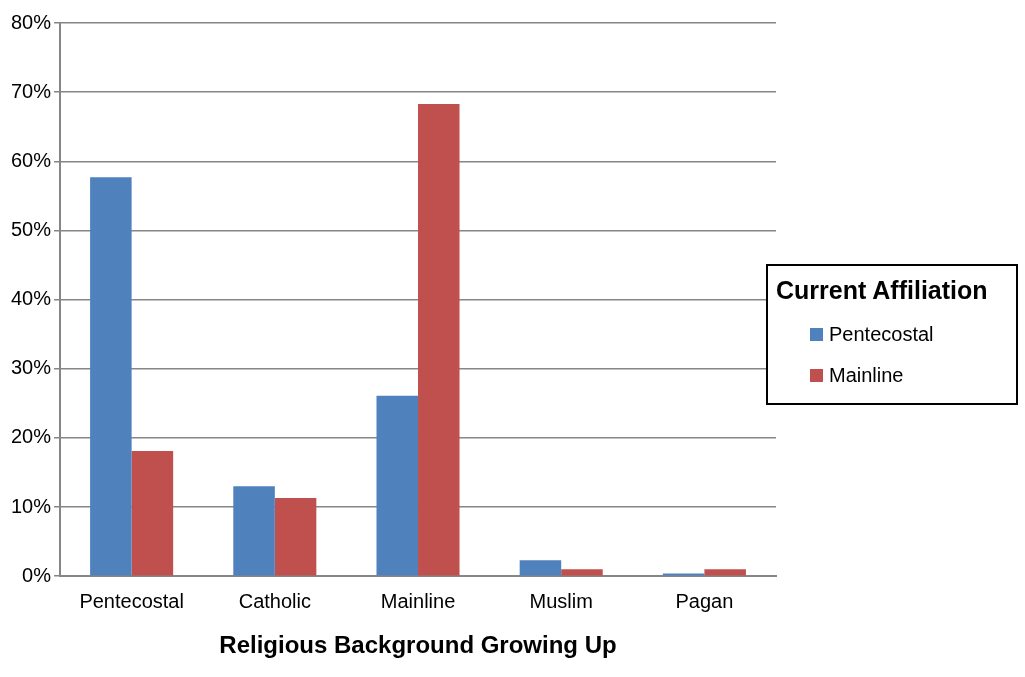 This screenshot has height=677, width=1025. What do you see at coordinates (131, 600) in the screenshot?
I see `x-tick-label: Pentecostal` at bounding box center [131, 600].